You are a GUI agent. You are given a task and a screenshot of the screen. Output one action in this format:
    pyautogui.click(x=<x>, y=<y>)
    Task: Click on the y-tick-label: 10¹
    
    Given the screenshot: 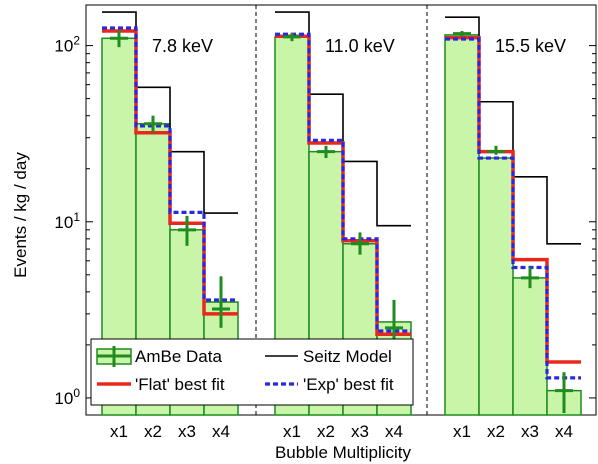 What is the action you would take?
    pyautogui.click(x=67, y=221)
    